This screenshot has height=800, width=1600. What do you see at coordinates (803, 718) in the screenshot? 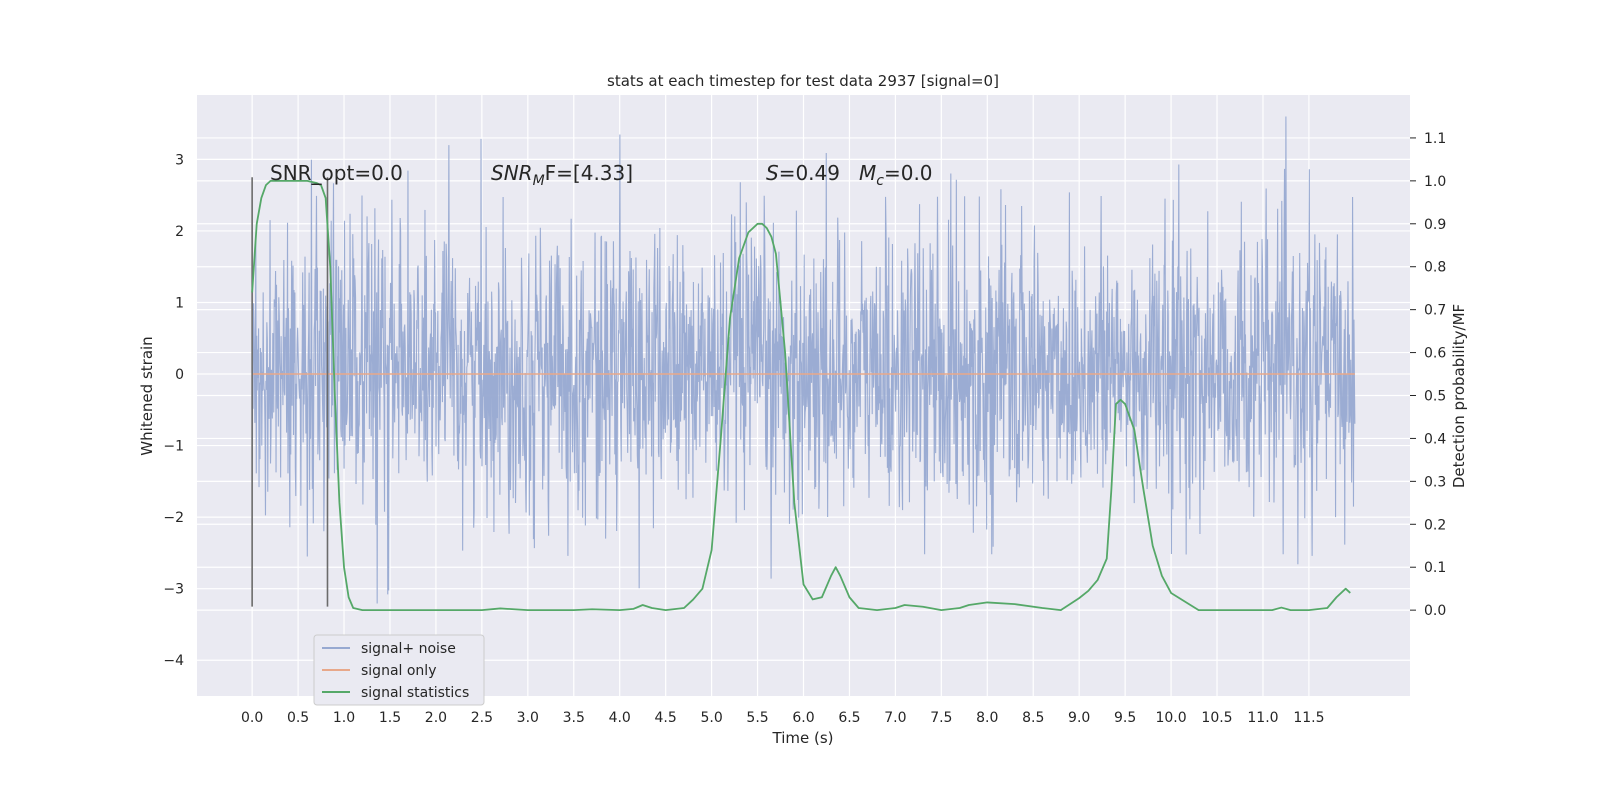
I see `x-tick-label: 6.0` at bounding box center [803, 718].